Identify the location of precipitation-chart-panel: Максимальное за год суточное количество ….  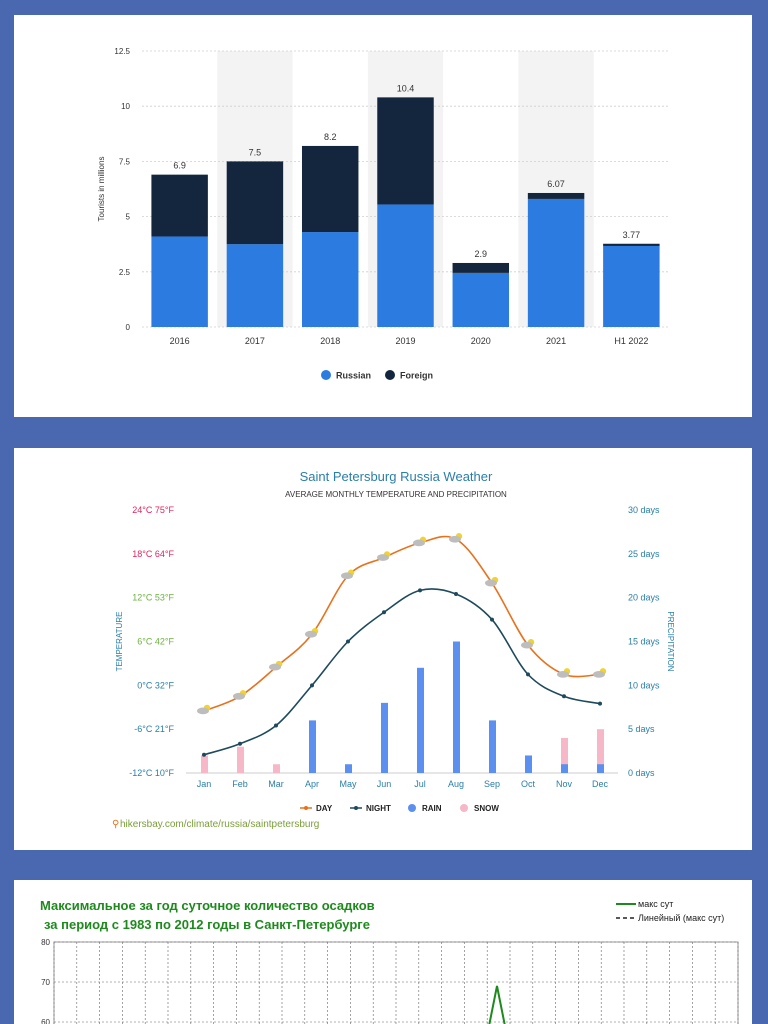
(383, 952).